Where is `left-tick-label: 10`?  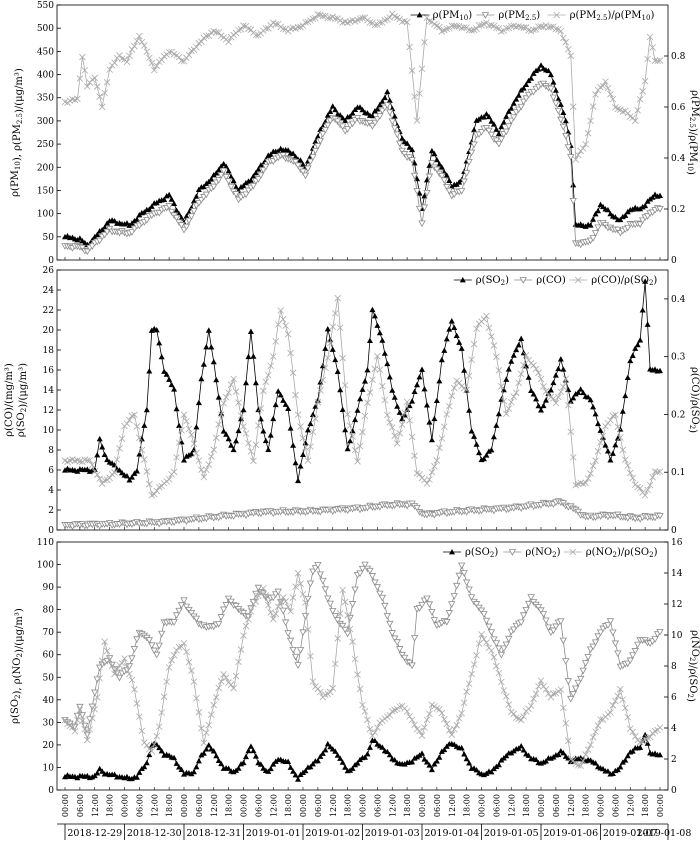
left-tick-label: 10 is located at coordinates (49, 431).